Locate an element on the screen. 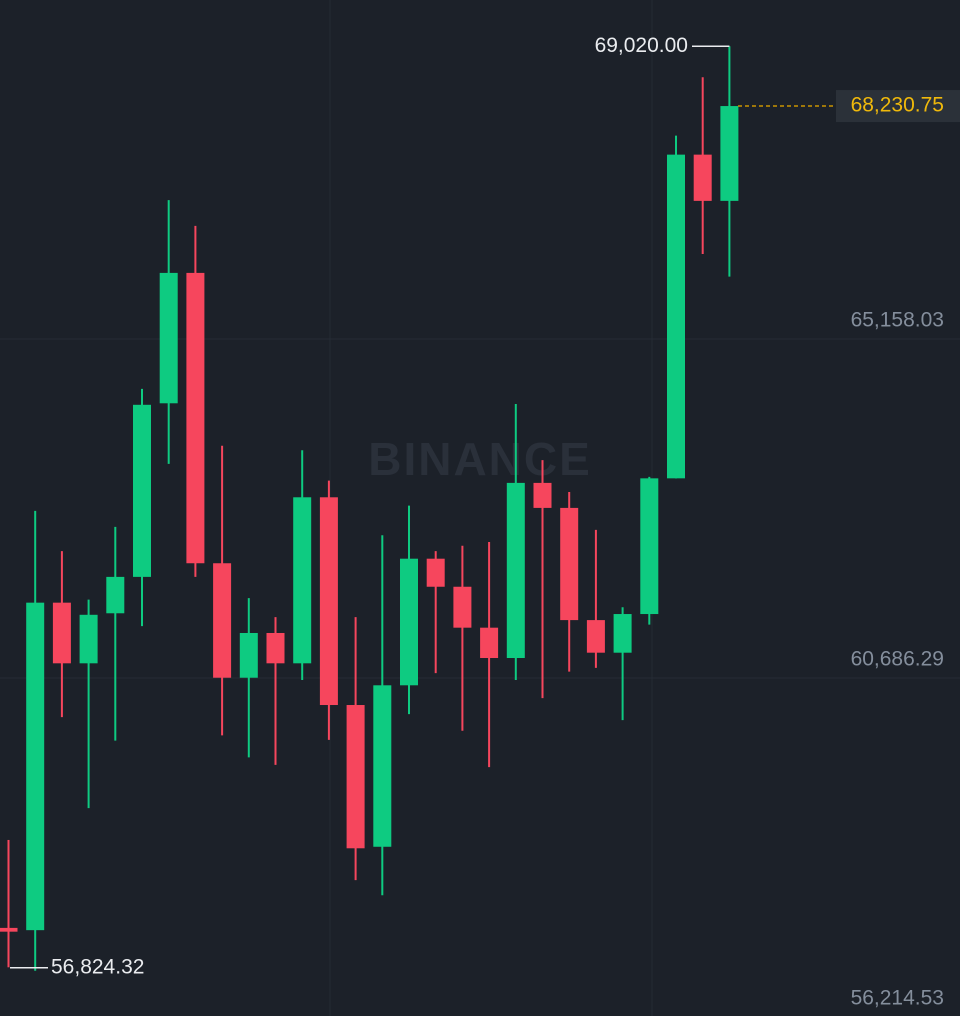 The image size is (960, 1016). watermark: BINANCE is located at coordinates (480, 459).